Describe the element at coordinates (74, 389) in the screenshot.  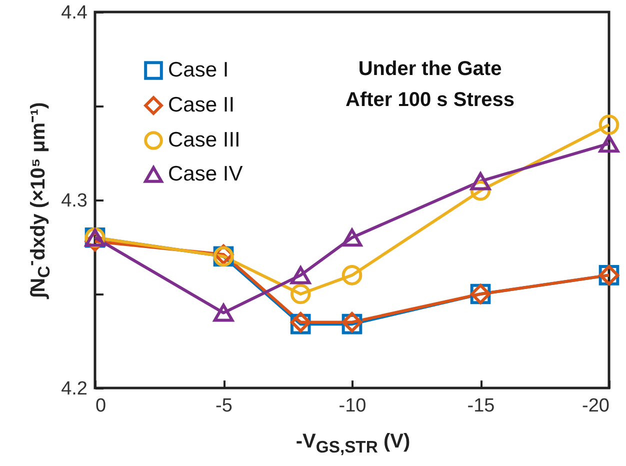
I see `y-tick-label: 4.2` at that location.